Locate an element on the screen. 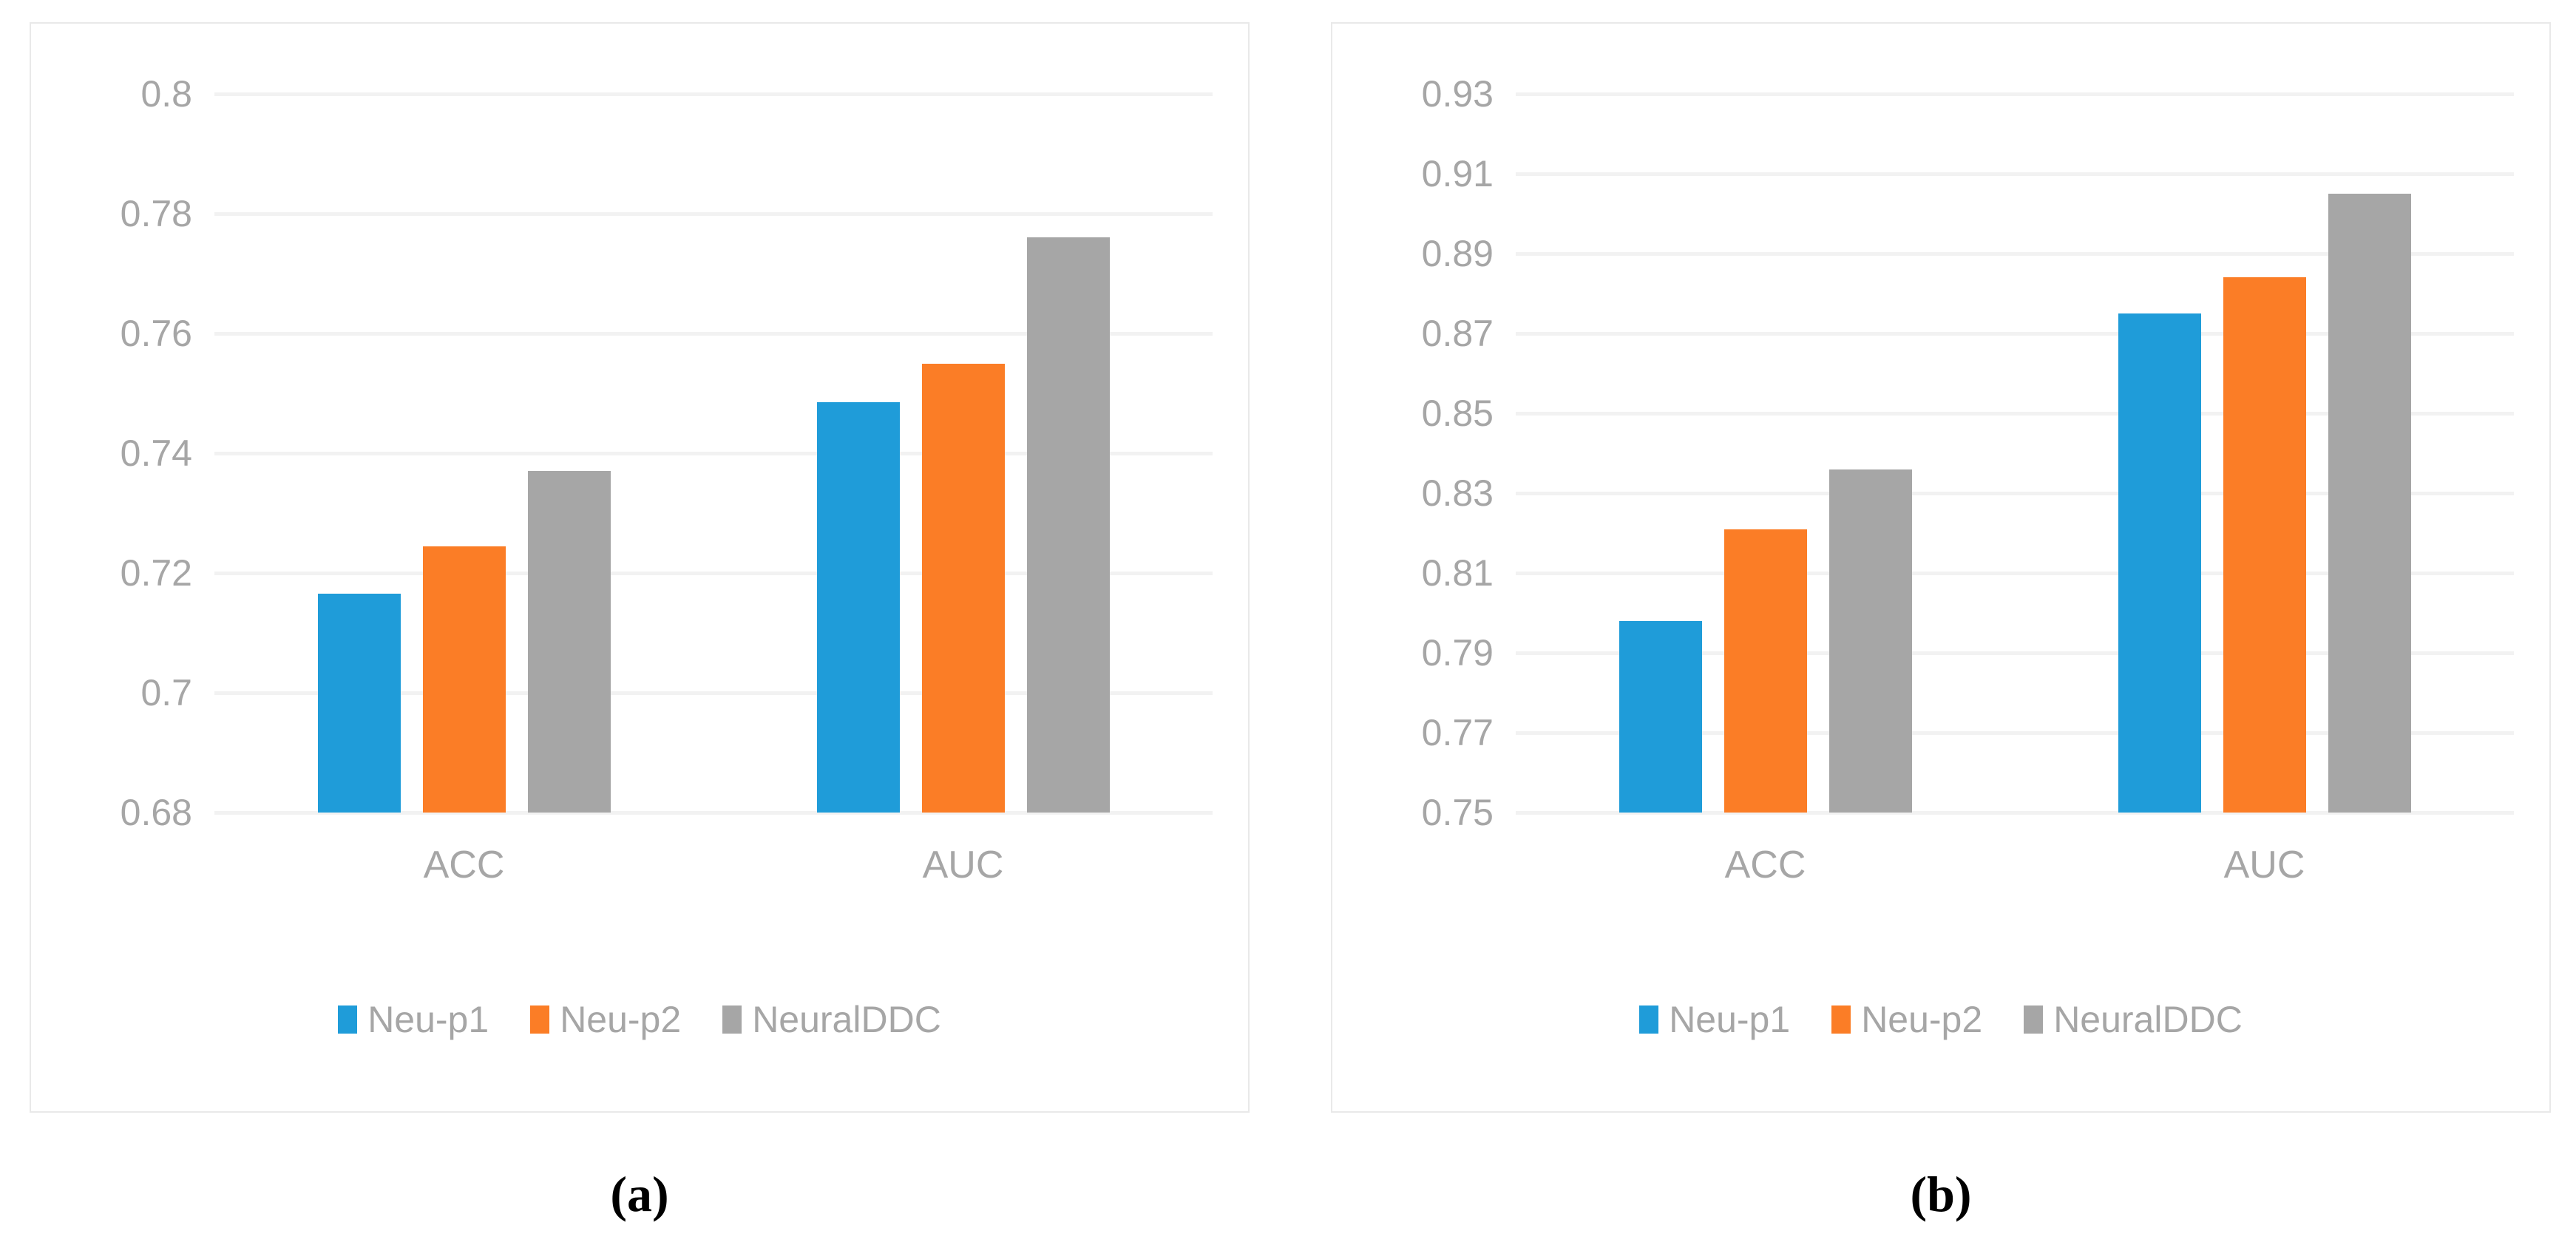 The width and height of the screenshot is (2576, 1248). y-axis-tick-label: 0.83 is located at coordinates (1457, 493).